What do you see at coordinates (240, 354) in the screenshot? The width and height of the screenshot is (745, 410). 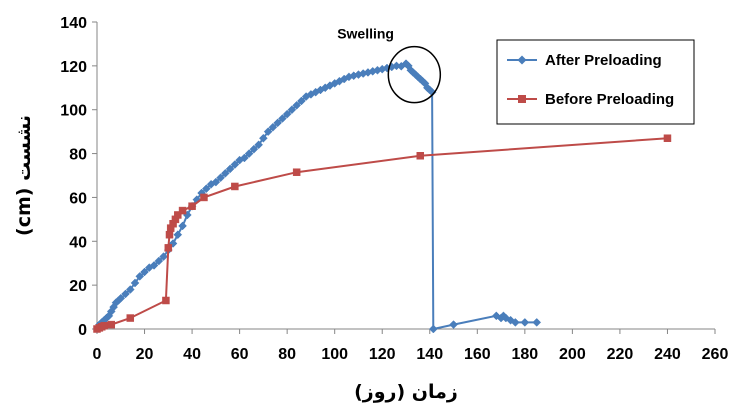 I see `x-tick-label: 60` at bounding box center [240, 354].